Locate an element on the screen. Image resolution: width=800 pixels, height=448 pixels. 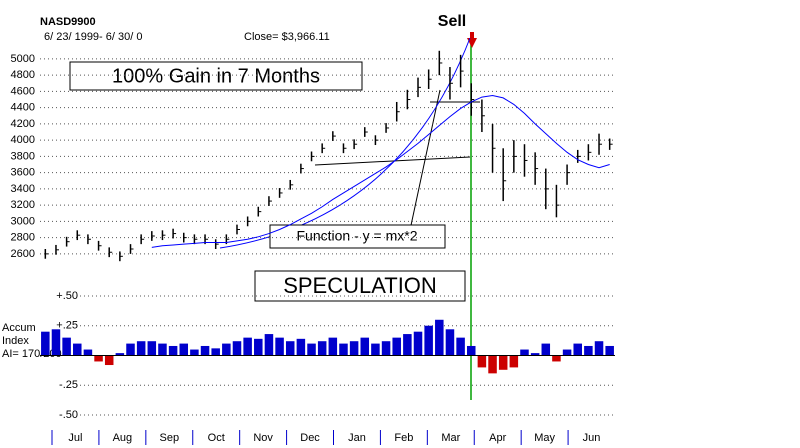
x-tick-label: Jul is located at coordinates (75, 438).